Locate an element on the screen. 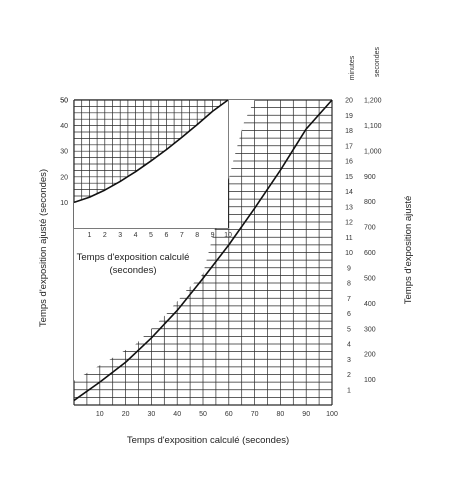 The height and width of the screenshot is (498, 455). inset-x-tick-label: 10 is located at coordinates (228, 235).